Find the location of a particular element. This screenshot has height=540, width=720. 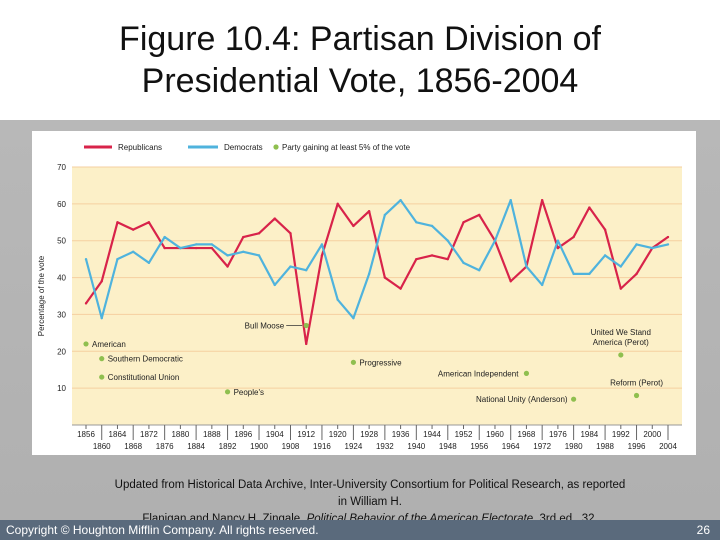

y-tick-label: 50 is located at coordinates (61, 241).